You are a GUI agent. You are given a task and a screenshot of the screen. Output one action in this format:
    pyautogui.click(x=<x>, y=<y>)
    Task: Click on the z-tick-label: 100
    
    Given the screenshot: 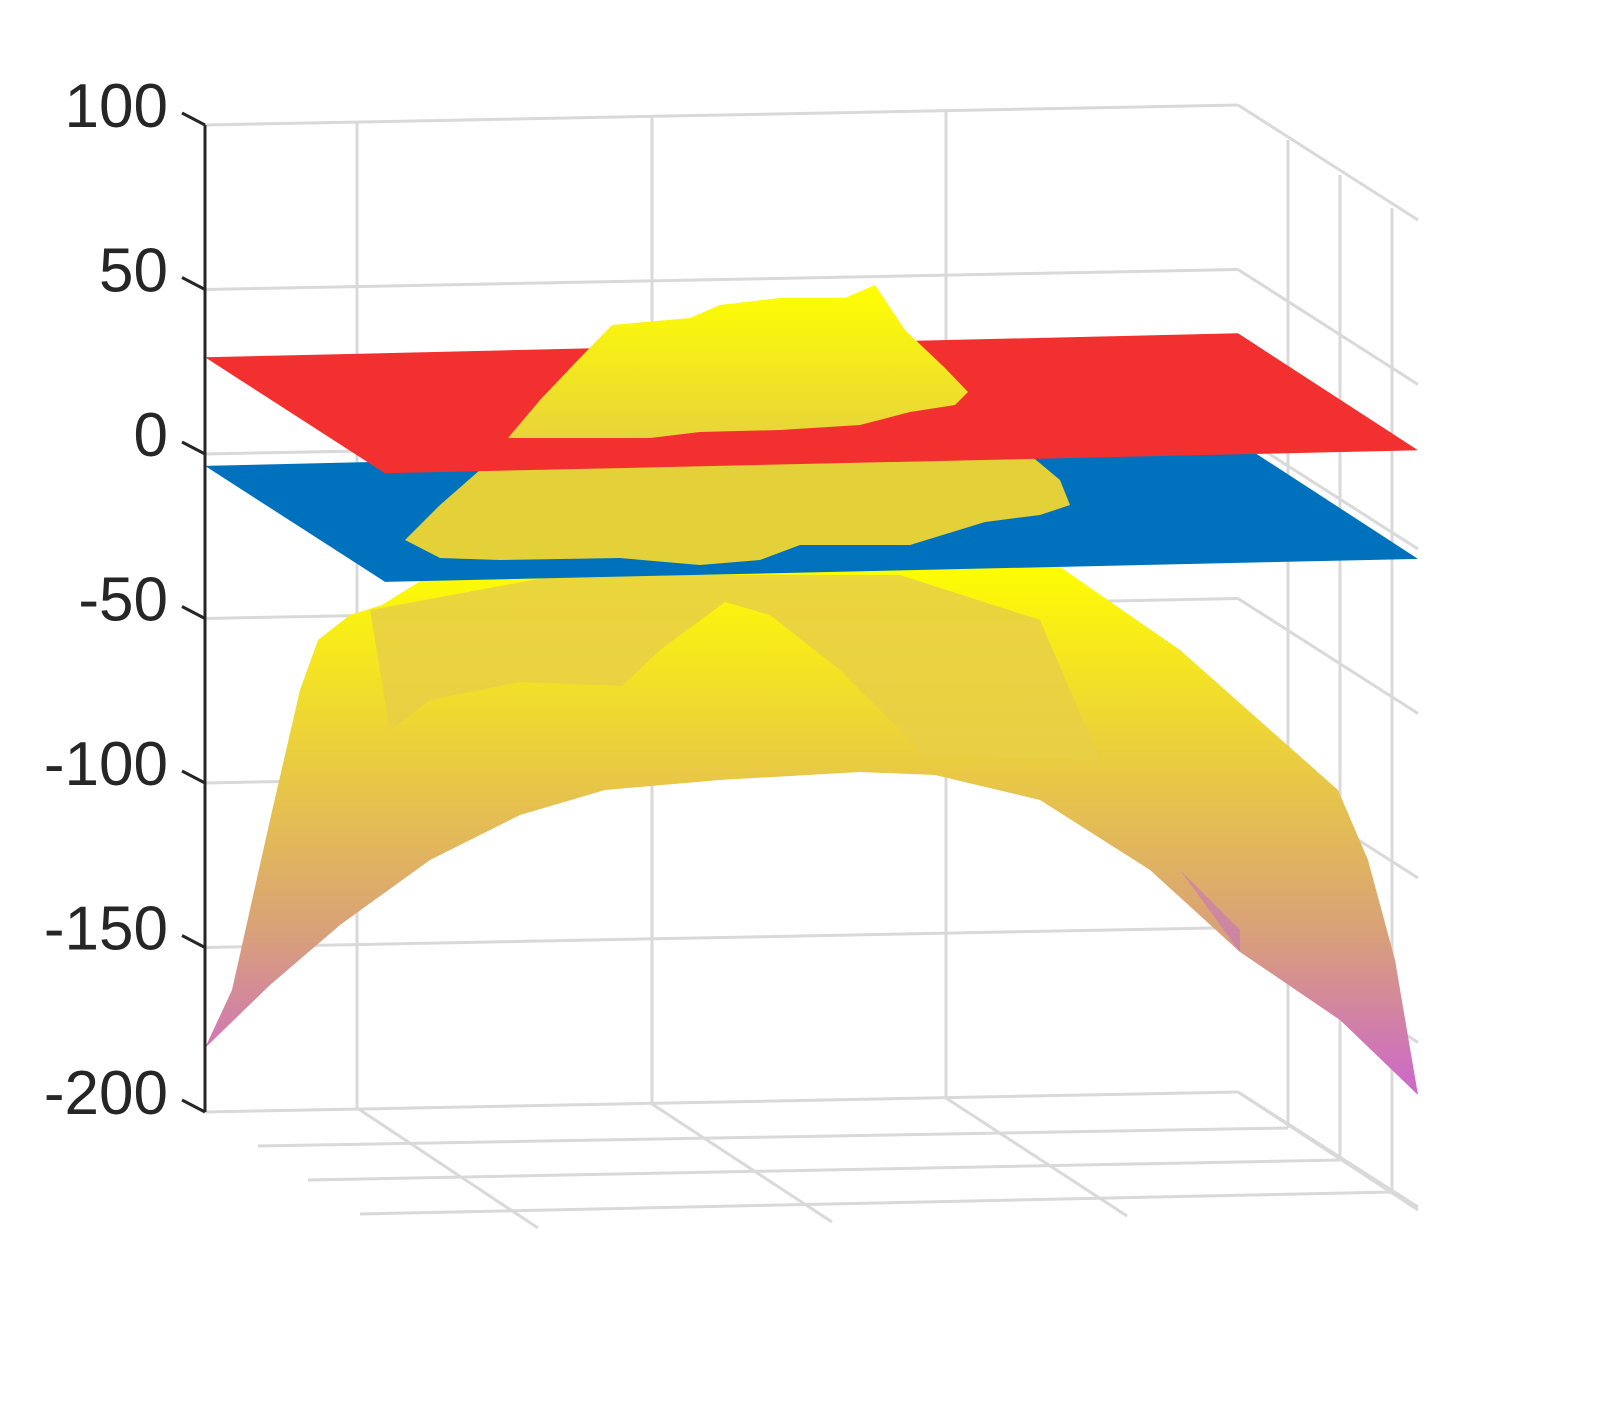 What is the action you would take?
    pyautogui.click(x=116, y=106)
    